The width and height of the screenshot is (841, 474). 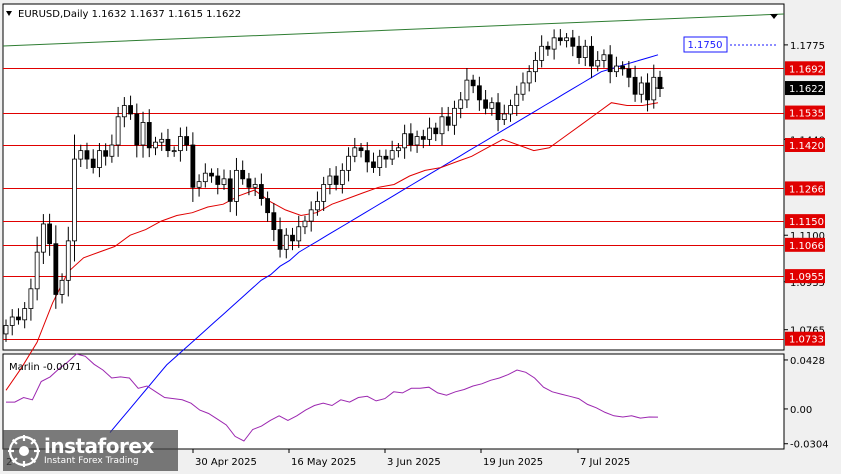 I want to click on panel-menu-triangle-icon, so click(x=774, y=16).